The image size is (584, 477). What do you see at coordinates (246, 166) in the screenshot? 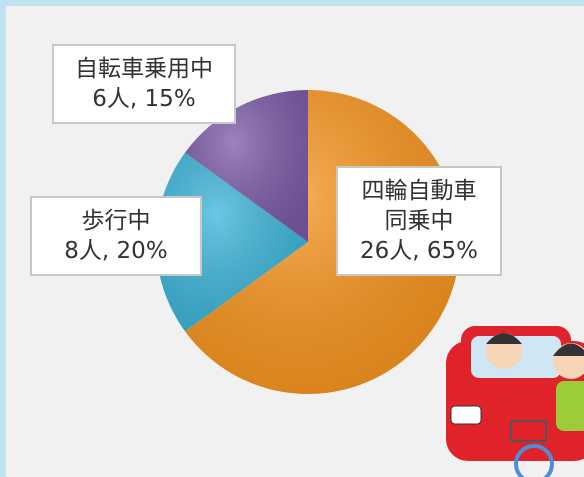
I see `slice-shade` at bounding box center [246, 166].